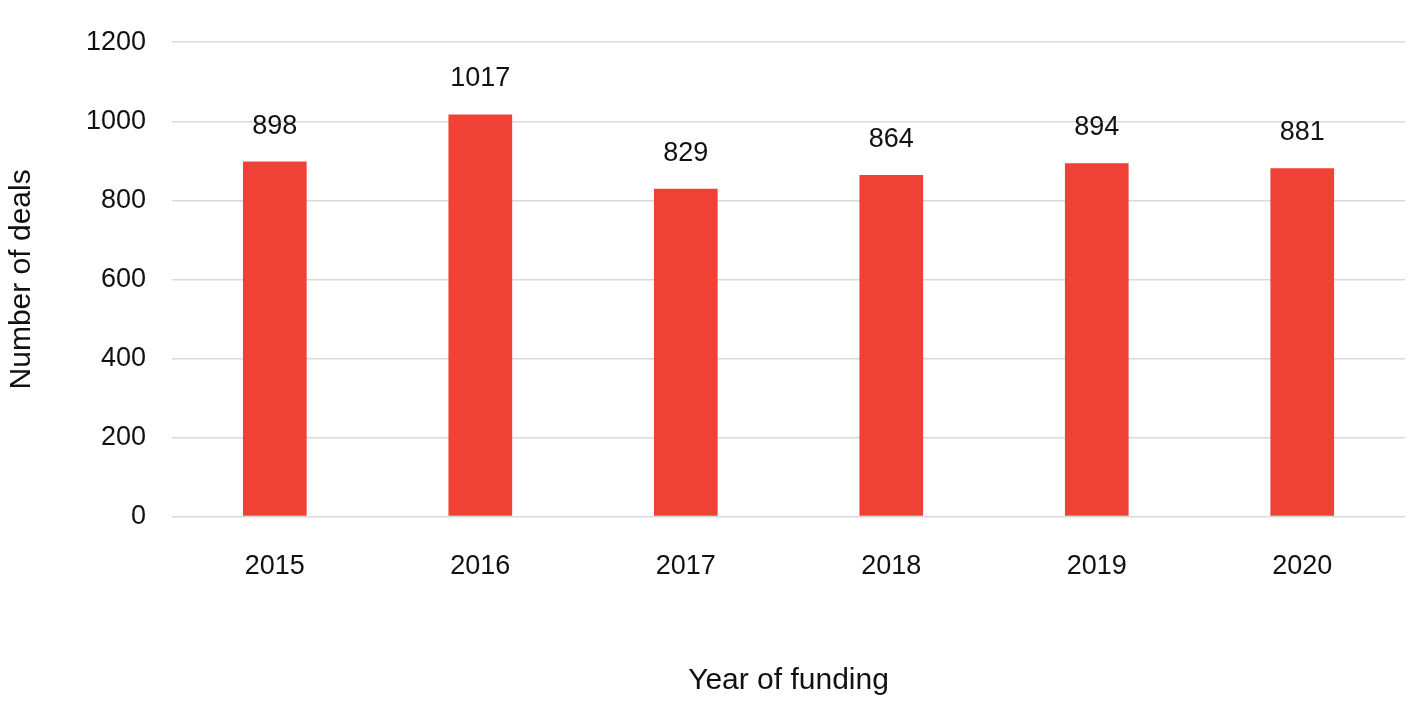 The width and height of the screenshot is (1413, 707). What do you see at coordinates (116, 119) in the screenshot?
I see `y-tick-label: 1000` at bounding box center [116, 119].